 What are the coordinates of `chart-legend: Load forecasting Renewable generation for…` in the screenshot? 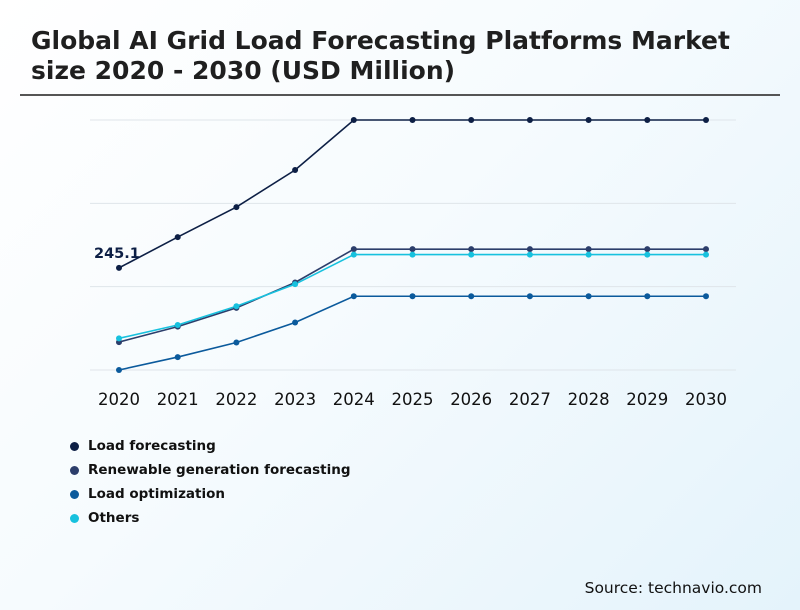 It's located at (210, 482).